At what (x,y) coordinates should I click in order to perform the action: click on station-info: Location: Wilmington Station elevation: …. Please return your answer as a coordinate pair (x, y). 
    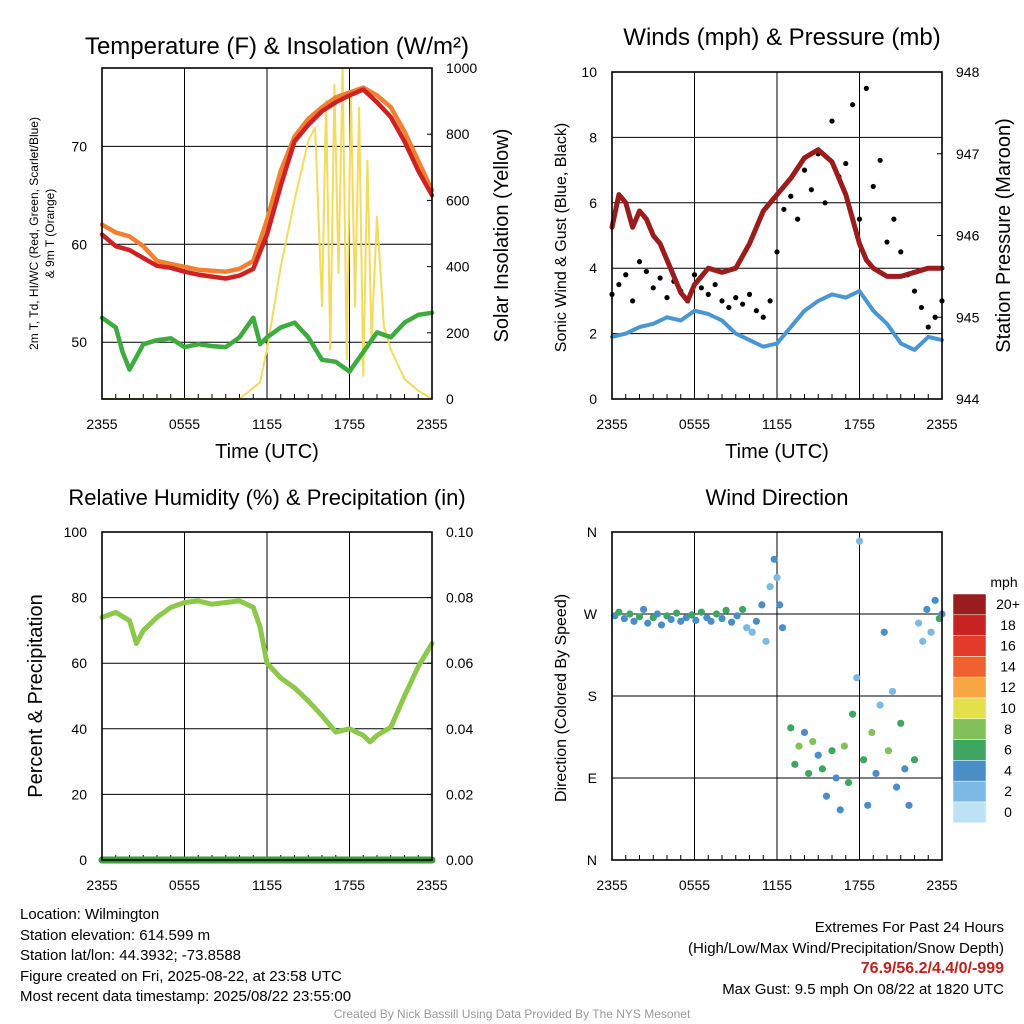
    Looking at the image, I should click on (185, 956).